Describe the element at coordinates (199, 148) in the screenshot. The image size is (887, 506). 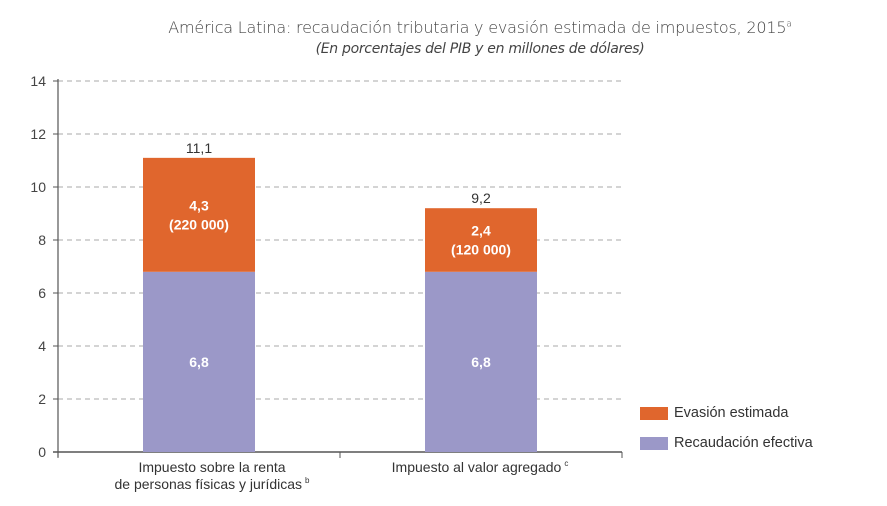
I see `total-label: 11,1` at that location.